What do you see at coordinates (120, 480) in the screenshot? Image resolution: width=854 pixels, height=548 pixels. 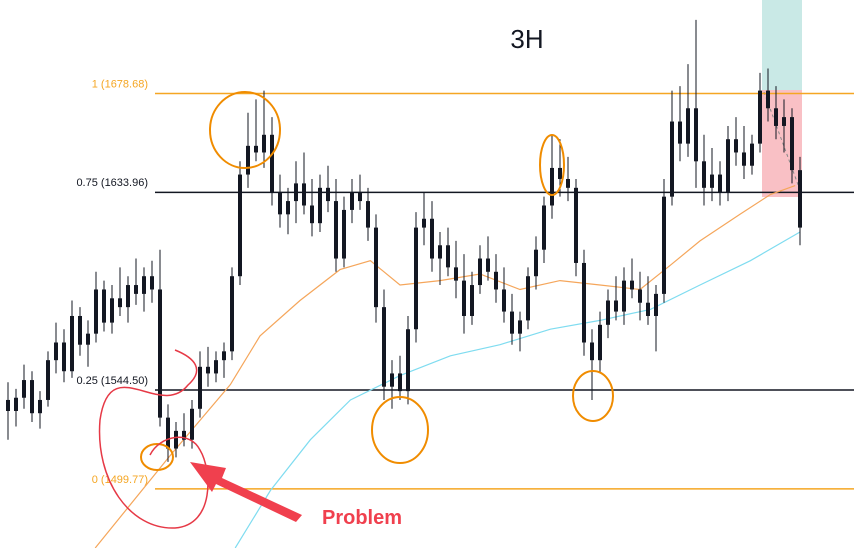 I see `fib-label: 0 (1499.77)` at bounding box center [120, 480].